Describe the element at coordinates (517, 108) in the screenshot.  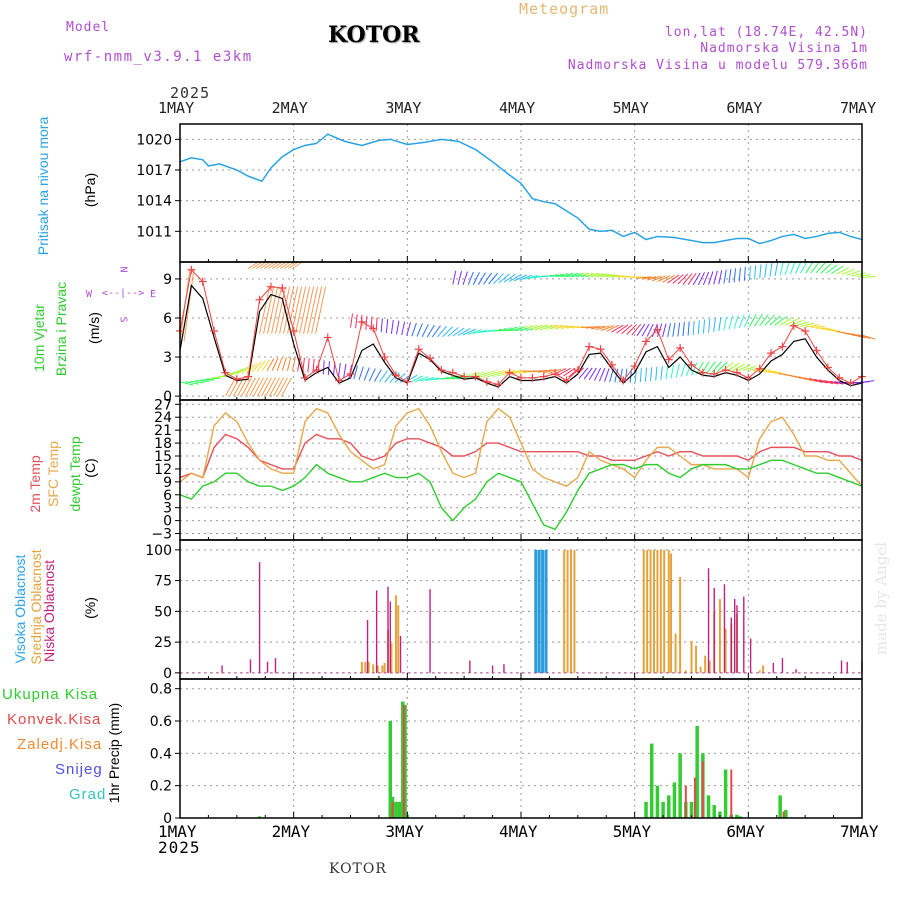
I see `top-day-label: 4MAY` at that location.